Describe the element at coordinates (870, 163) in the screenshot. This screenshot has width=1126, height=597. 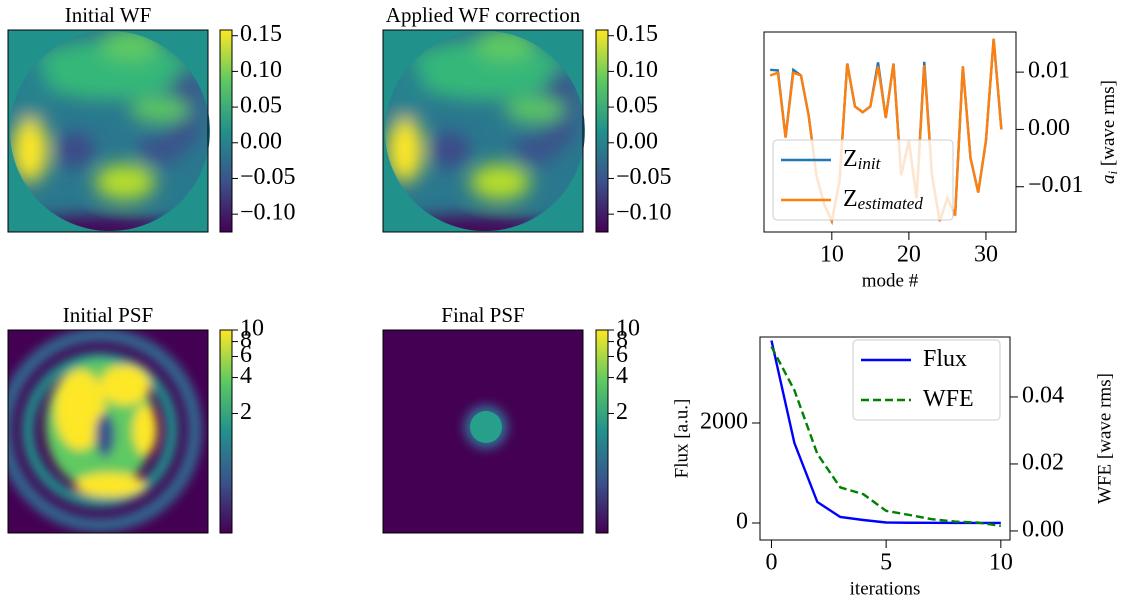
I see `legend-subscript: init` at that location.